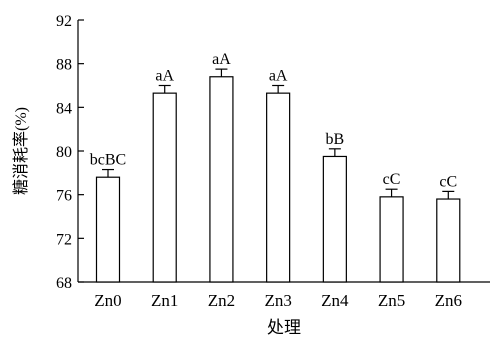  What do you see at coordinates (64, 108) in the screenshot?
I see `y-tick-label: 84` at bounding box center [64, 108].